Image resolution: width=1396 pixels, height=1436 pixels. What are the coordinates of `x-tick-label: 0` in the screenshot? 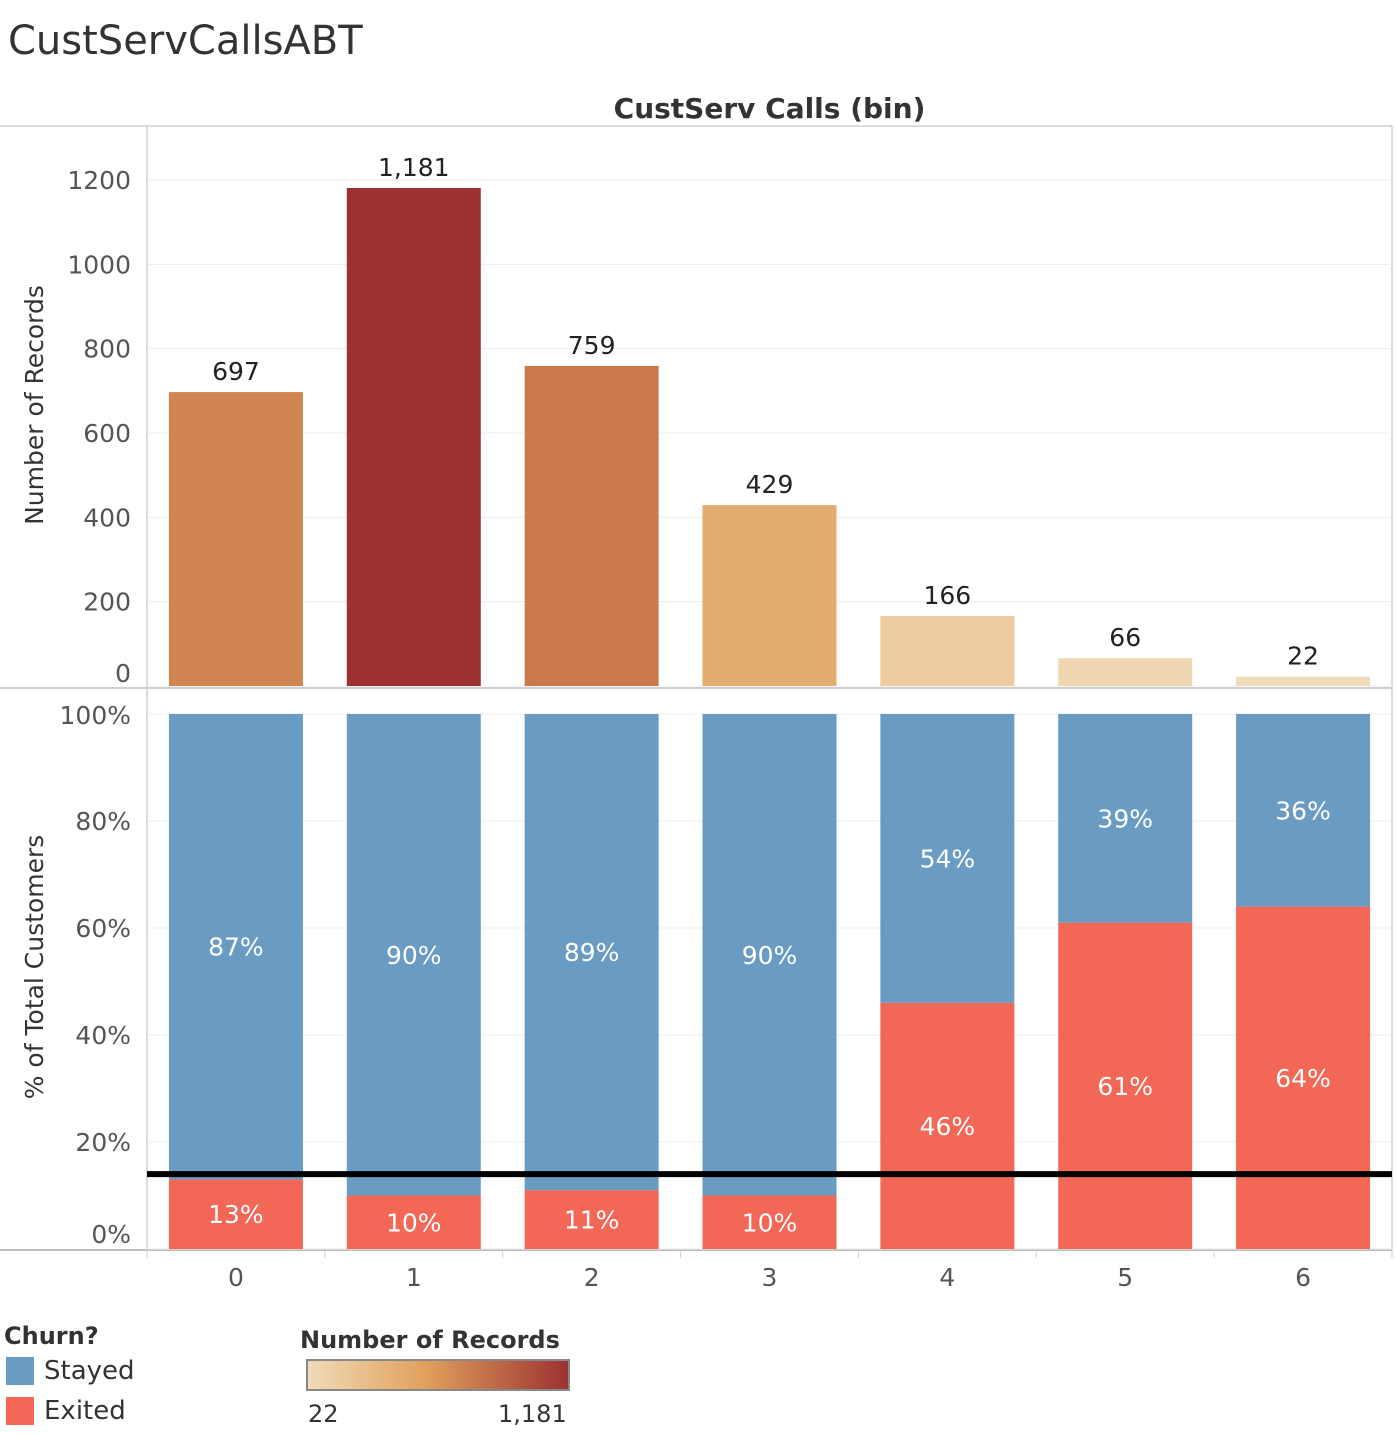 It's located at (236, 1277).